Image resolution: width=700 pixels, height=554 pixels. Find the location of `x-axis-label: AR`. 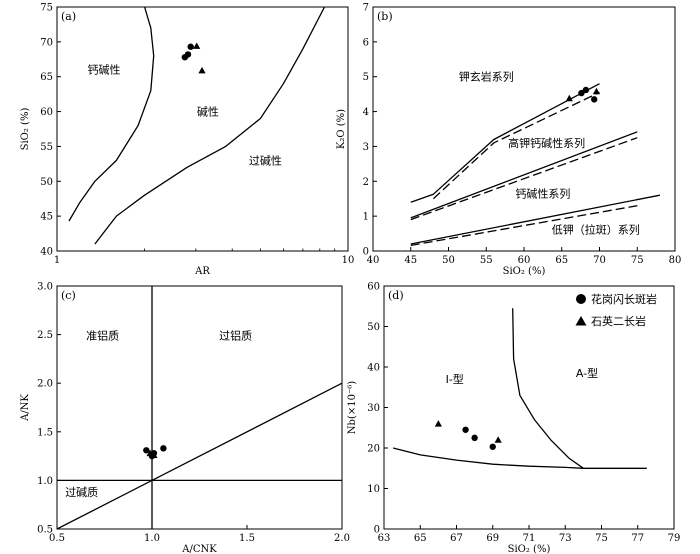

x-axis-label: AR is located at coordinates (202, 271).